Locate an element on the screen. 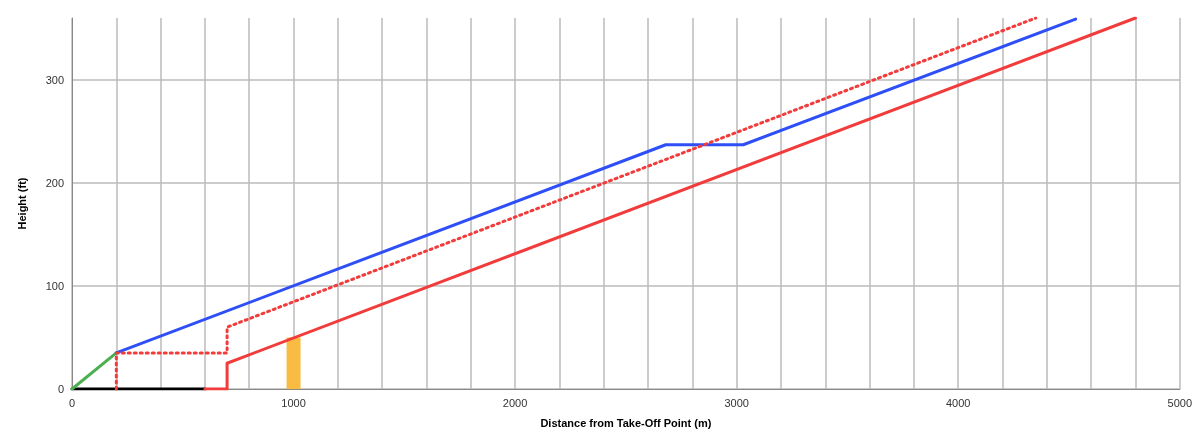  x-tick-label: 0 is located at coordinates (72, 402).